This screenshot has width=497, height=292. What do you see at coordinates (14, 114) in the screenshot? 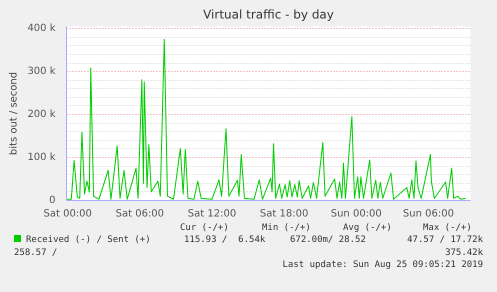
I see `y-axis-title: bits out / second` at bounding box center [14, 114].